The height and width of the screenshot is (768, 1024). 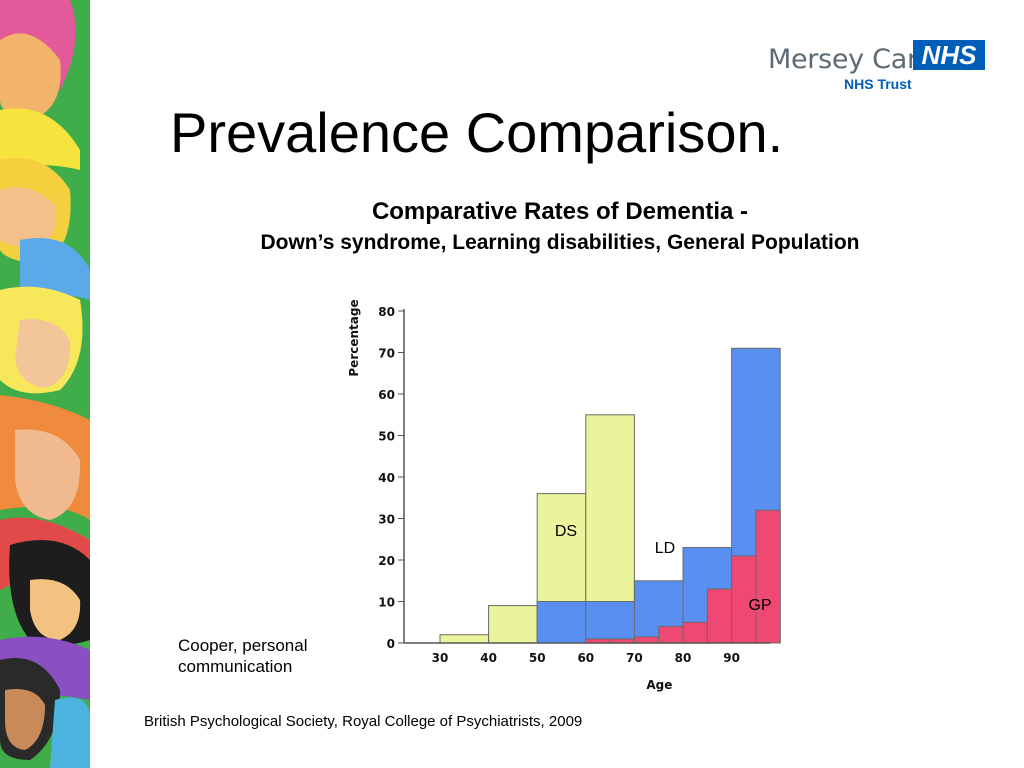 I want to click on x-tick-label: 60, so click(x=585, y=658).